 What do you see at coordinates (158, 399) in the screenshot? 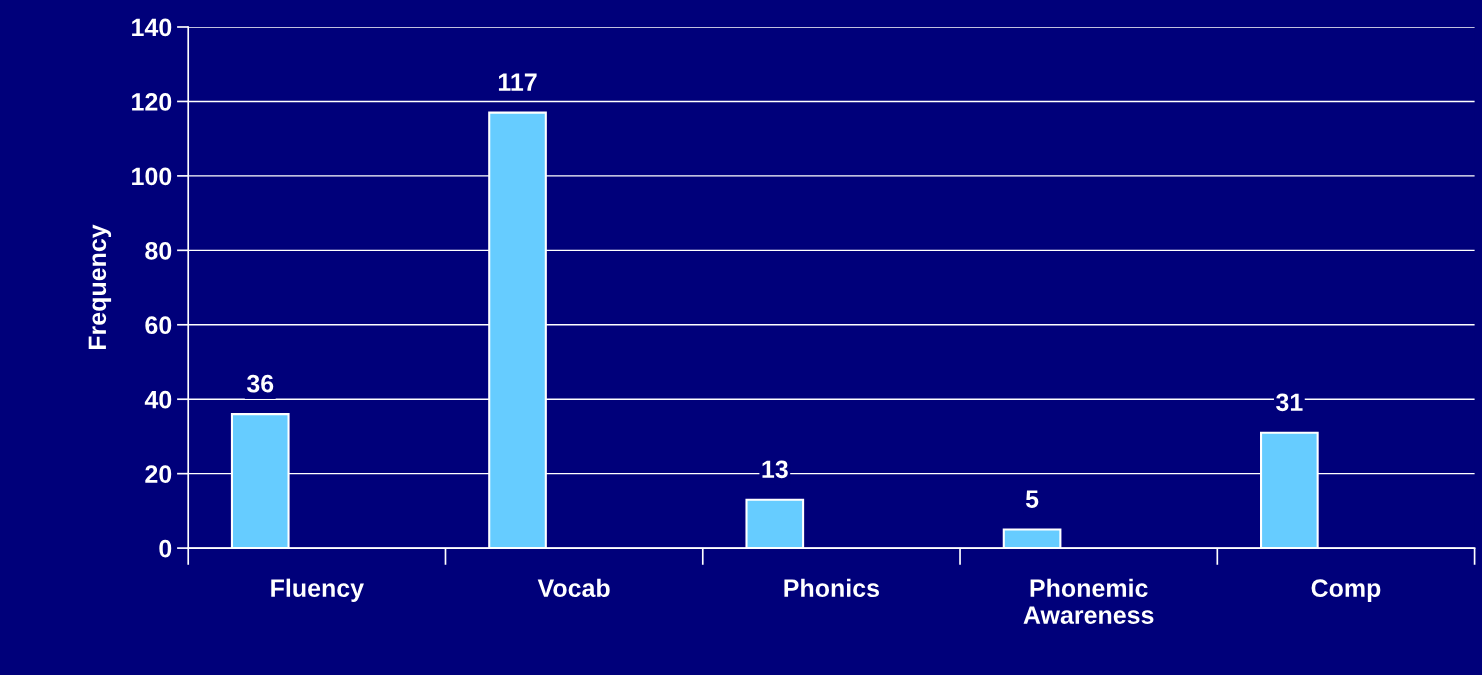
I see `y-tick-label: 40` at bounding box center [158, 399].